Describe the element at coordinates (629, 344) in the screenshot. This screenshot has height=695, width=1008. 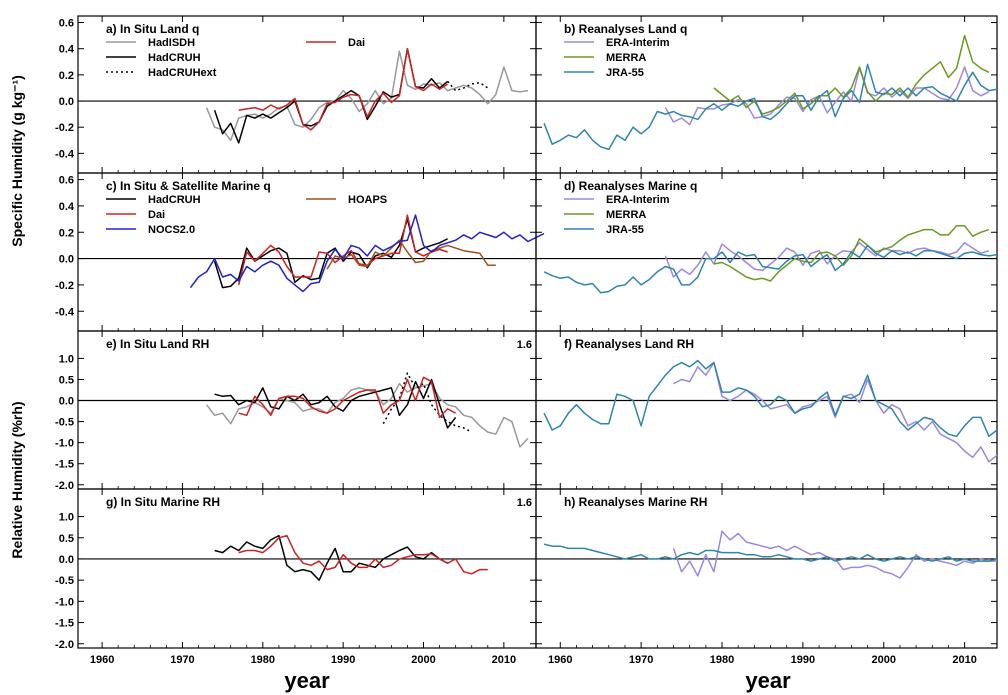
I see `panel-title: f) Reanalyses Land RH` at that location.